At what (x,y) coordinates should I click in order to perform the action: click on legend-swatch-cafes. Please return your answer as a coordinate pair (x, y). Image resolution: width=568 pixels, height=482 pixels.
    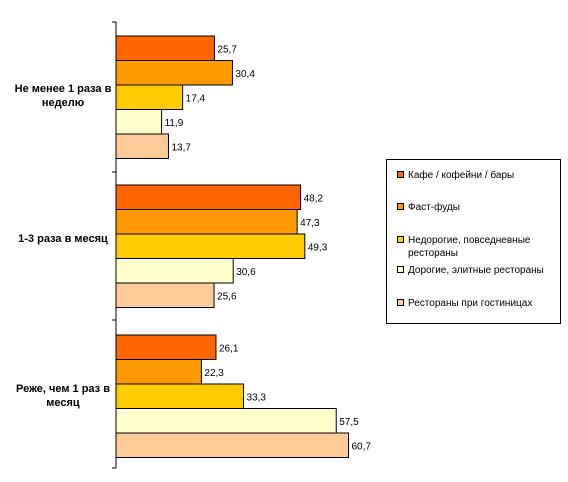
    Looking at the image, I should click on (400, 174).